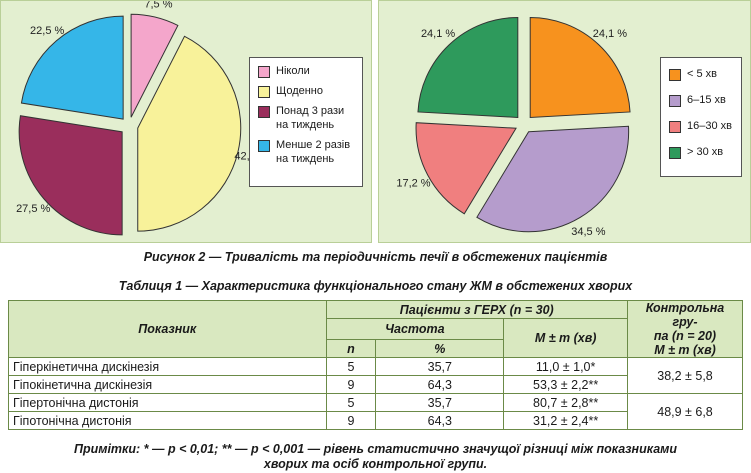  I want to click on row-mean: 80,7 ± 2,8**, so click(566, 402).